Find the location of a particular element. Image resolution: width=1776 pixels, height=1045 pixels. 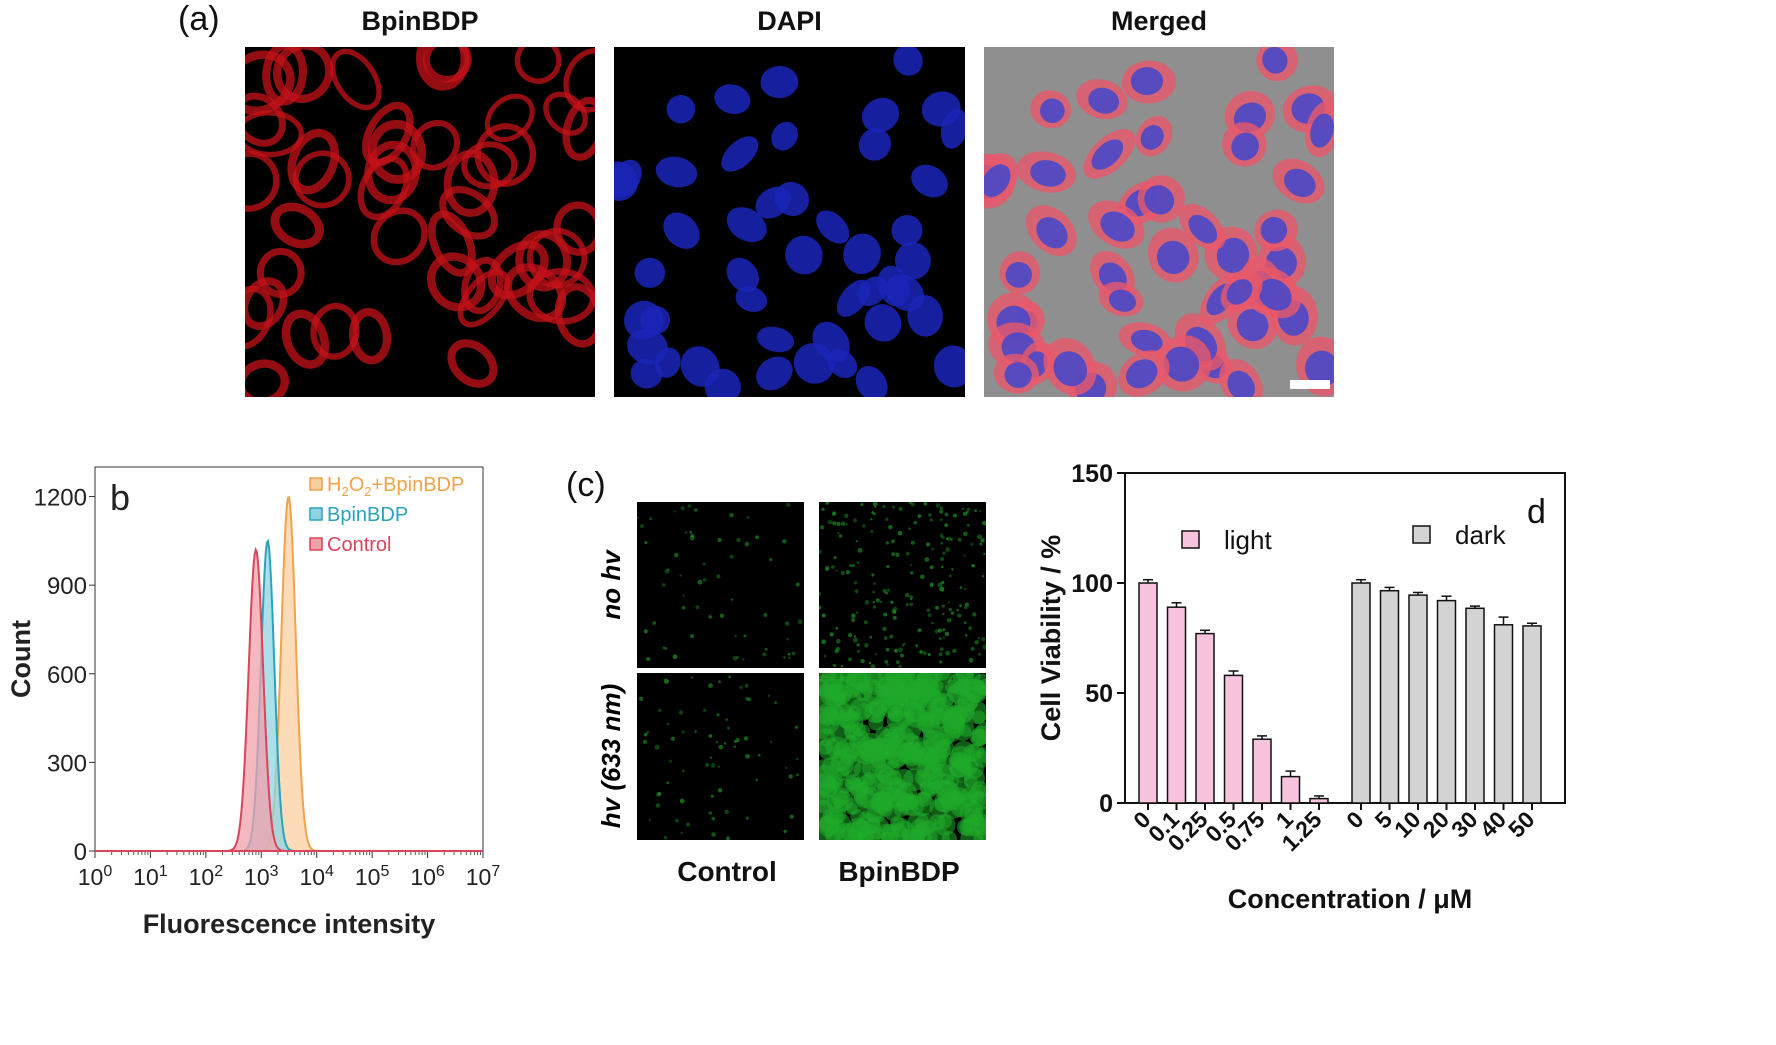

y-tick-label: 1200 is located at coordinates (60, 498).